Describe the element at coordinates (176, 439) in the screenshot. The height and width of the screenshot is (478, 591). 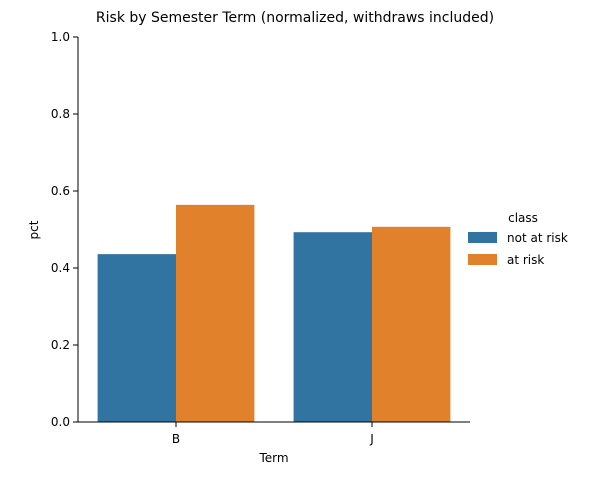
I see `x-tick-label: B` at that location.